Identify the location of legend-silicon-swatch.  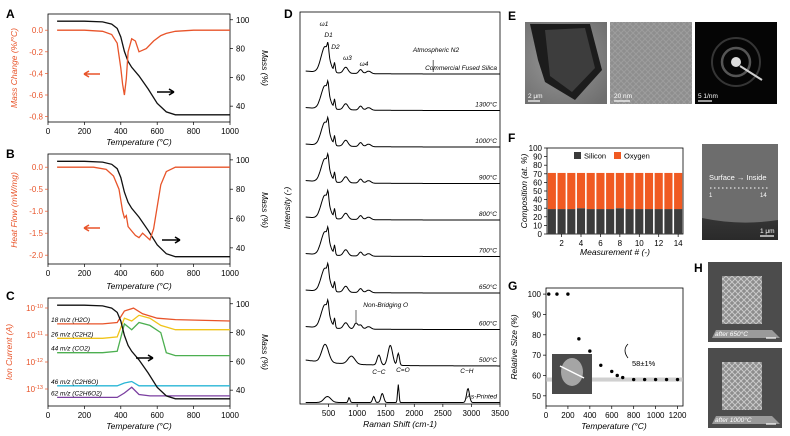
(577, 155).